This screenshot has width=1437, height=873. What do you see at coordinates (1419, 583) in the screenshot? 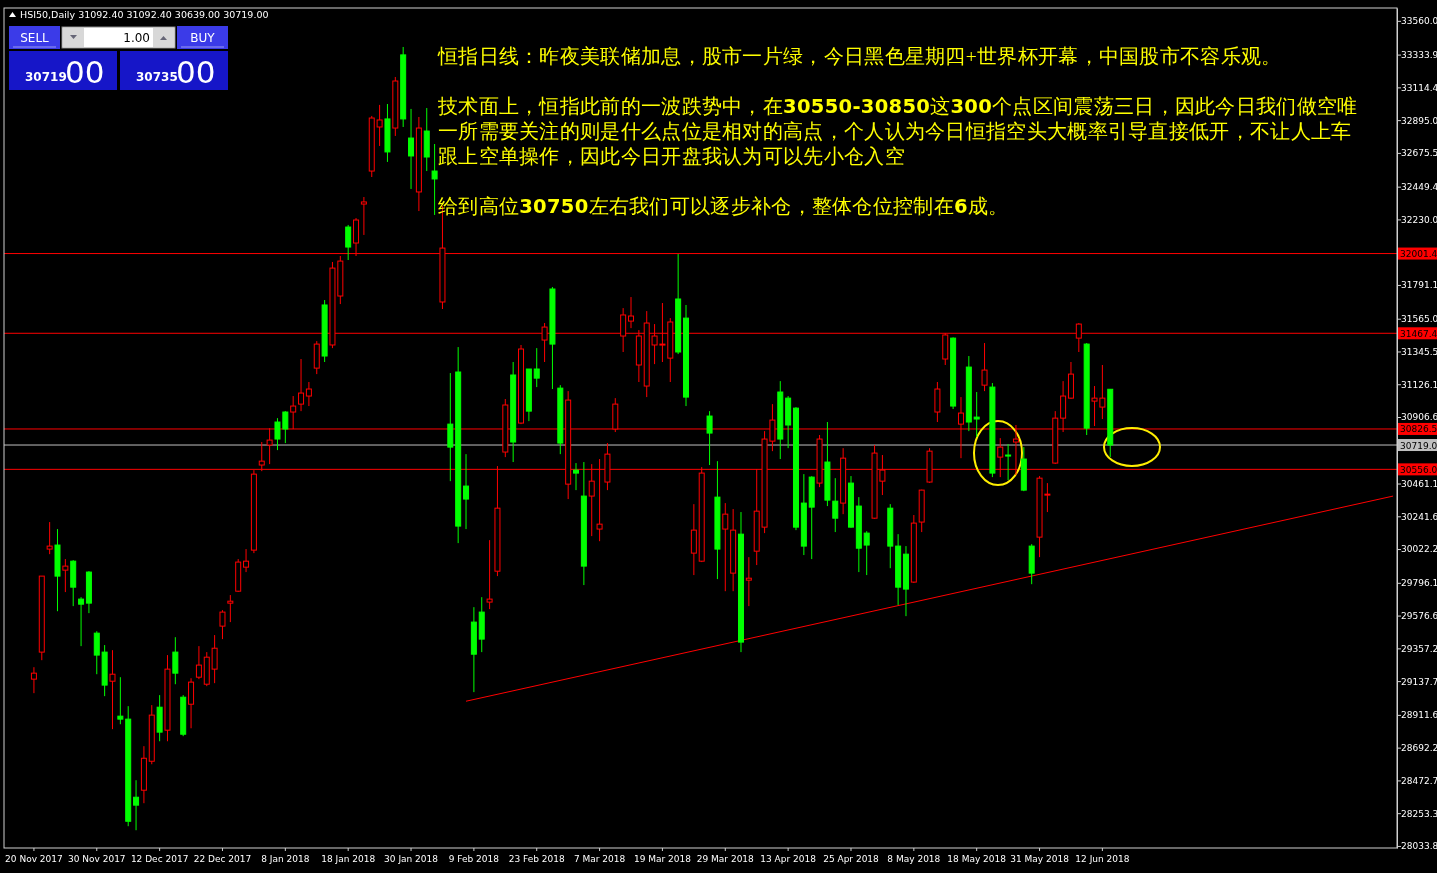
I see `y-tick-label: 29796.1` at bounding box center [1419, 583].